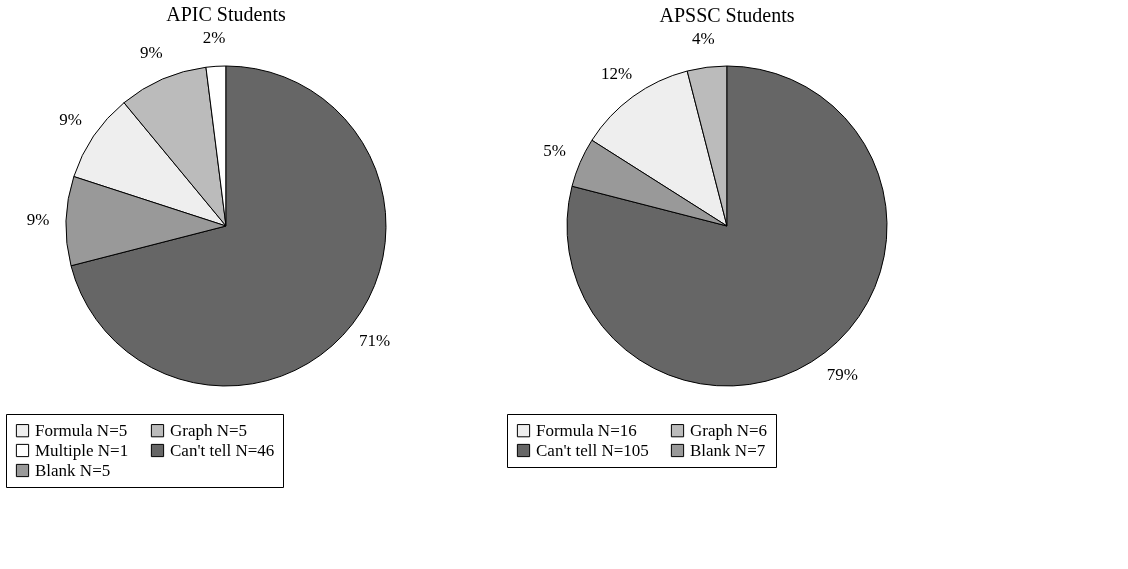 This screenshot has height=569, width=1128. What do you see at coordinates (586, 430) in the screenshot?
I see `legend-label: Formula N=16` at bounding box center [586, 430].